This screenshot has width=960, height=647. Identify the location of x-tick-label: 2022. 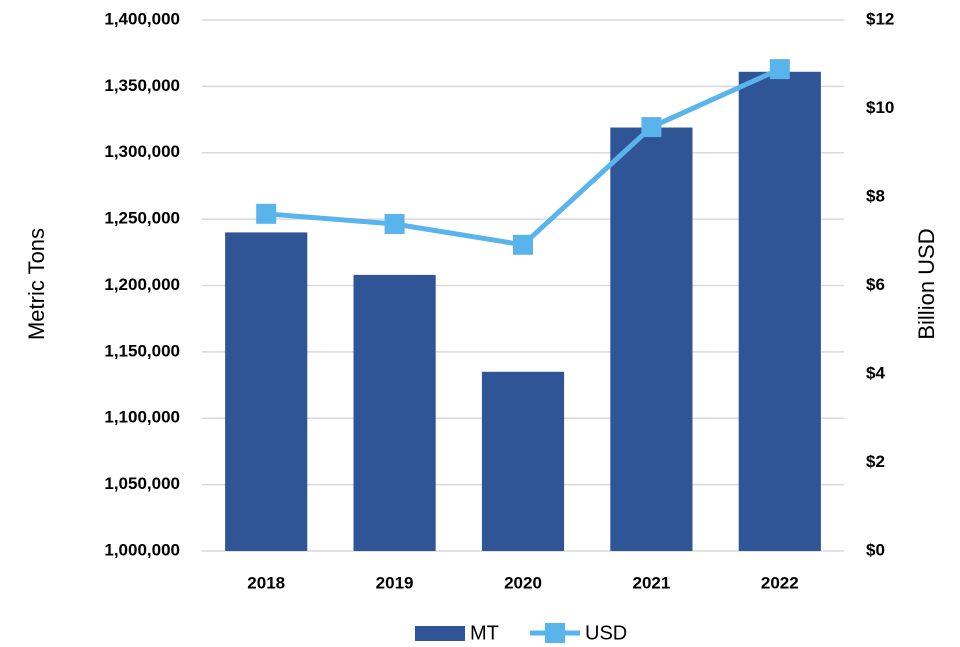
(780, 582).